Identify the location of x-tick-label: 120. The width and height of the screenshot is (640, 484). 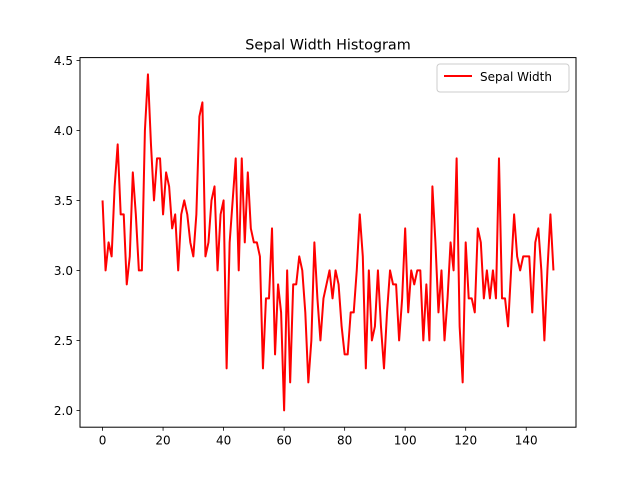
(465, 441).